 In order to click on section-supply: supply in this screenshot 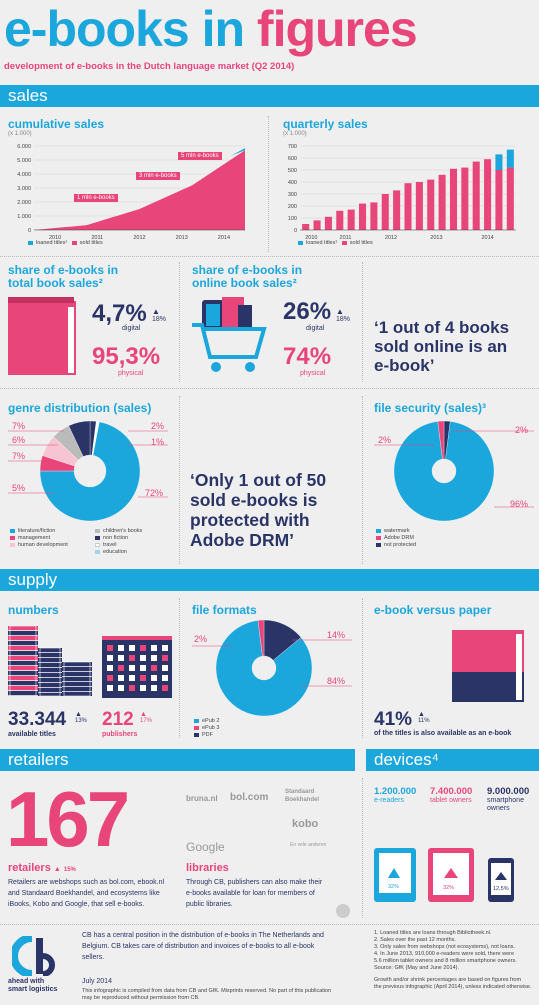, I will do `click(269, 580)`.